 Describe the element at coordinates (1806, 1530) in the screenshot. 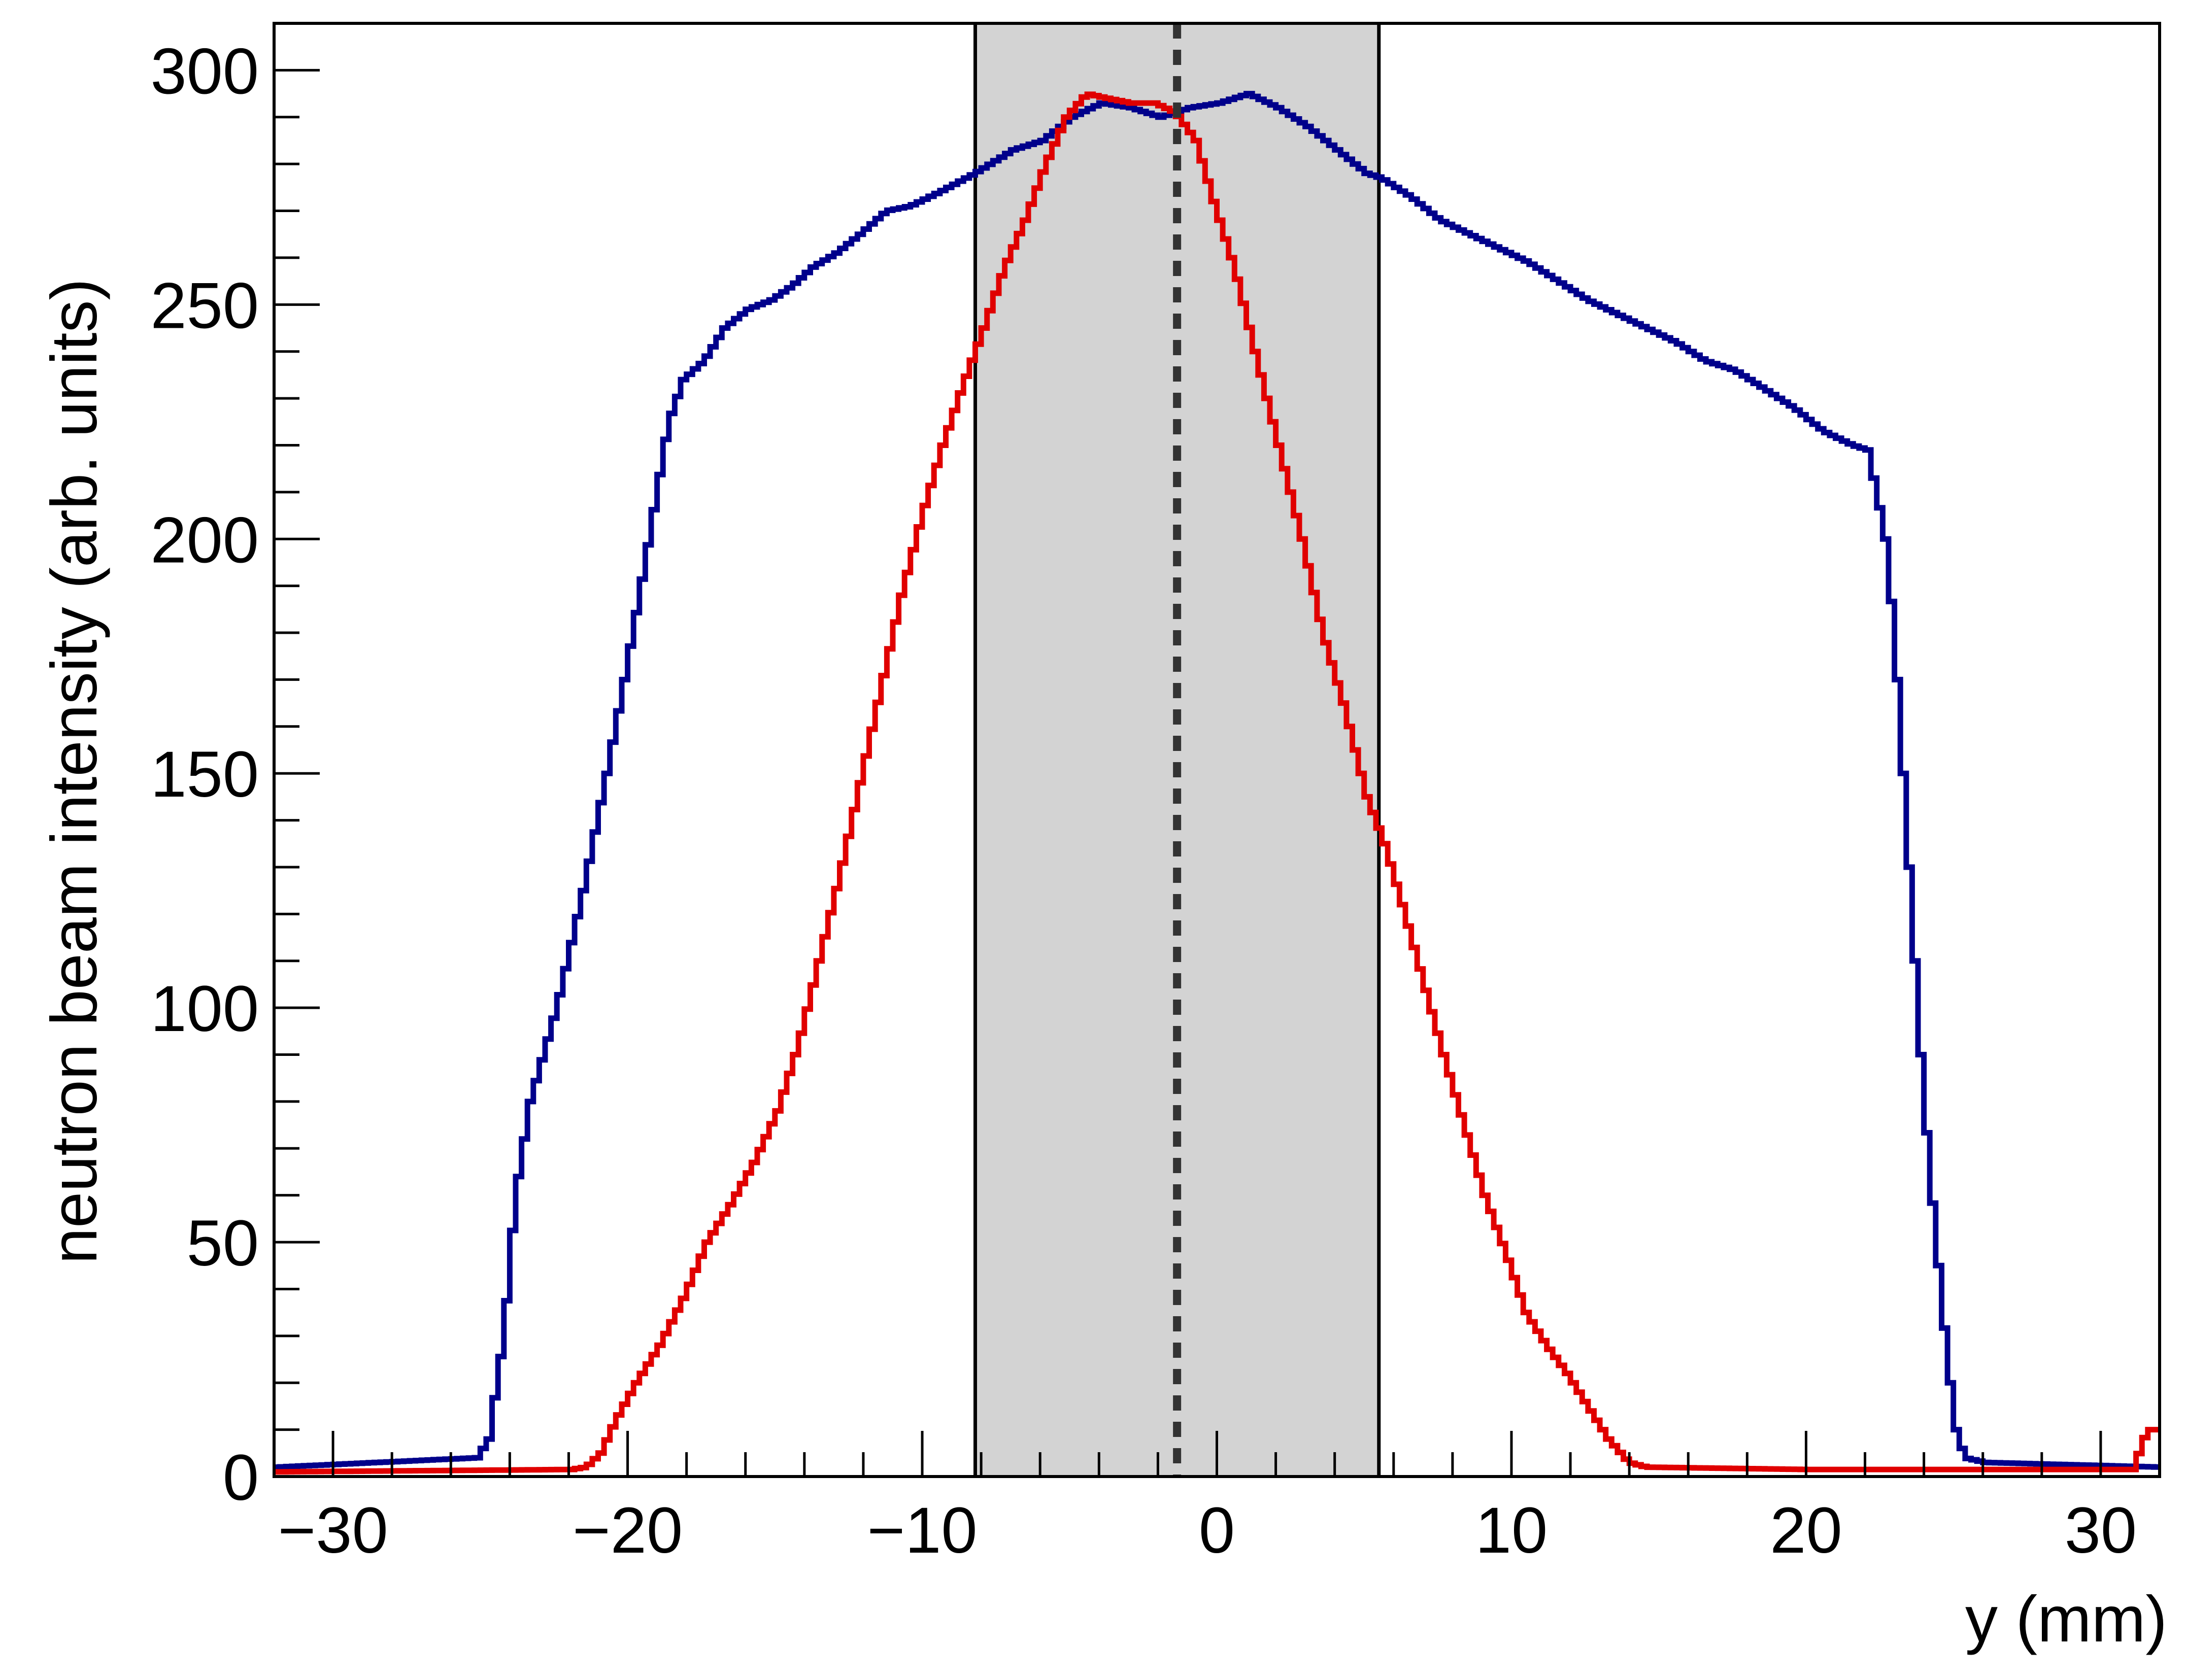

I see `x-tick-label: 20` at that location.